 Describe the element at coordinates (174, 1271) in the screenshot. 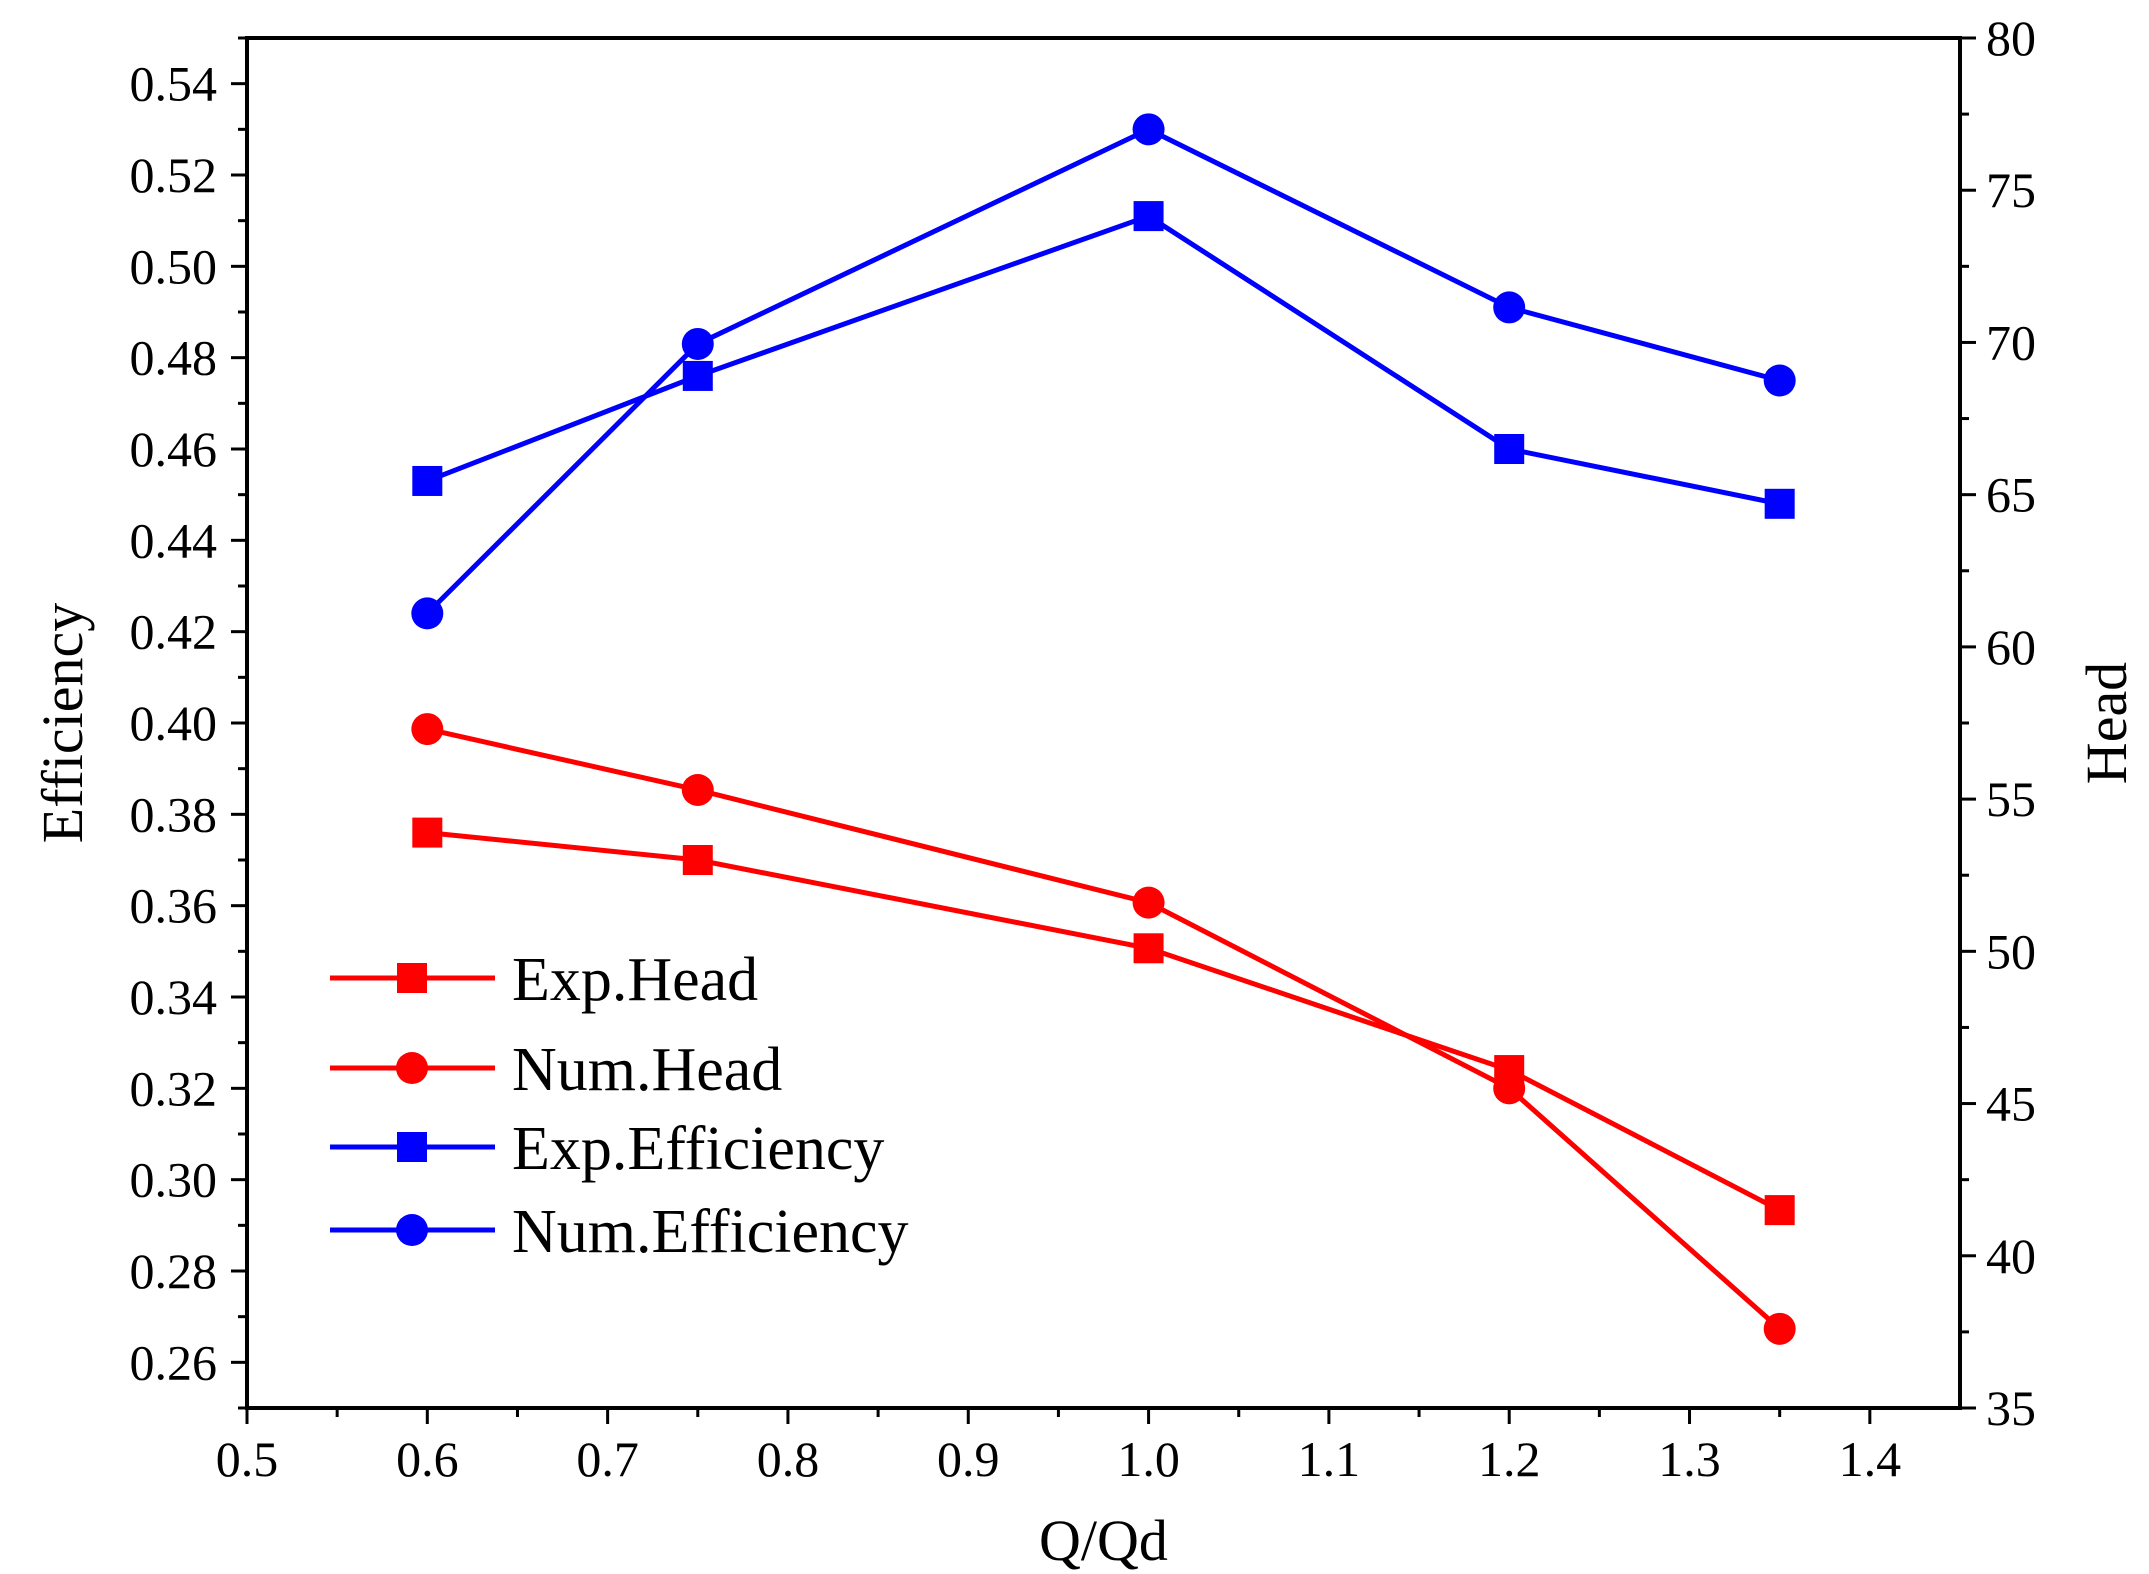

I see `y-left-tick-label: 0.28` at that location.